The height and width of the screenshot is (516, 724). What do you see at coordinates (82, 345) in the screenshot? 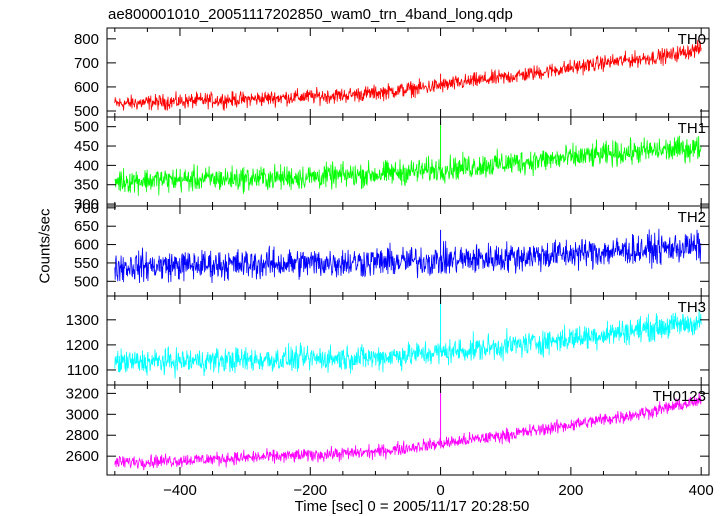
I see `y-tick-label: 1200` at bounding box center [82, 345].